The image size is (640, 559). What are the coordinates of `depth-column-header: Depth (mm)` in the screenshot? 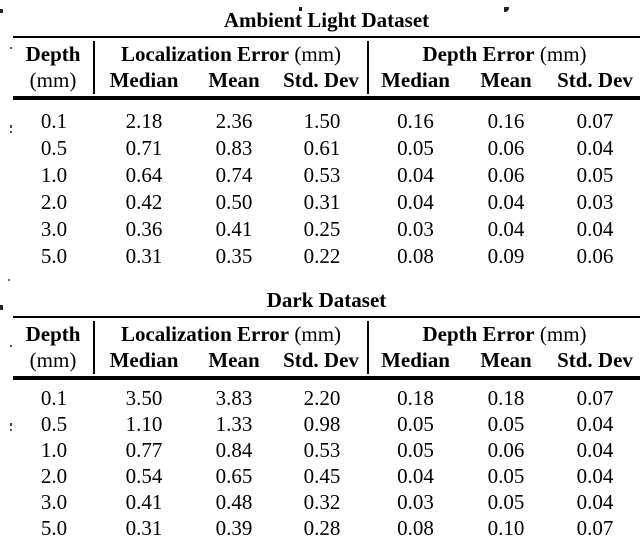 It's located at (54, 67).